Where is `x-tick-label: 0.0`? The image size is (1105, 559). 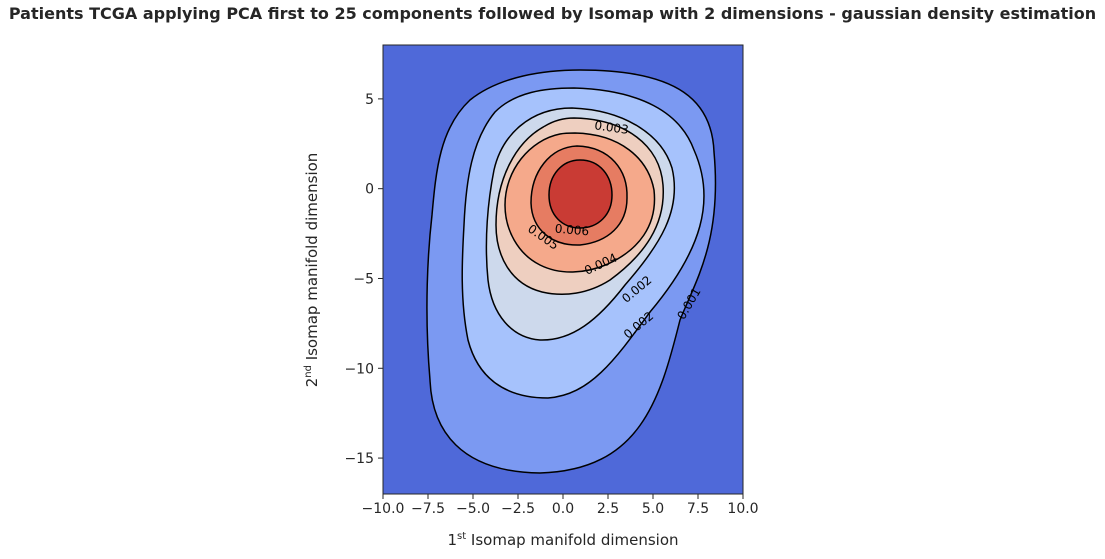 x-tick-label: 0.0 is located at coordinates (563, 509).